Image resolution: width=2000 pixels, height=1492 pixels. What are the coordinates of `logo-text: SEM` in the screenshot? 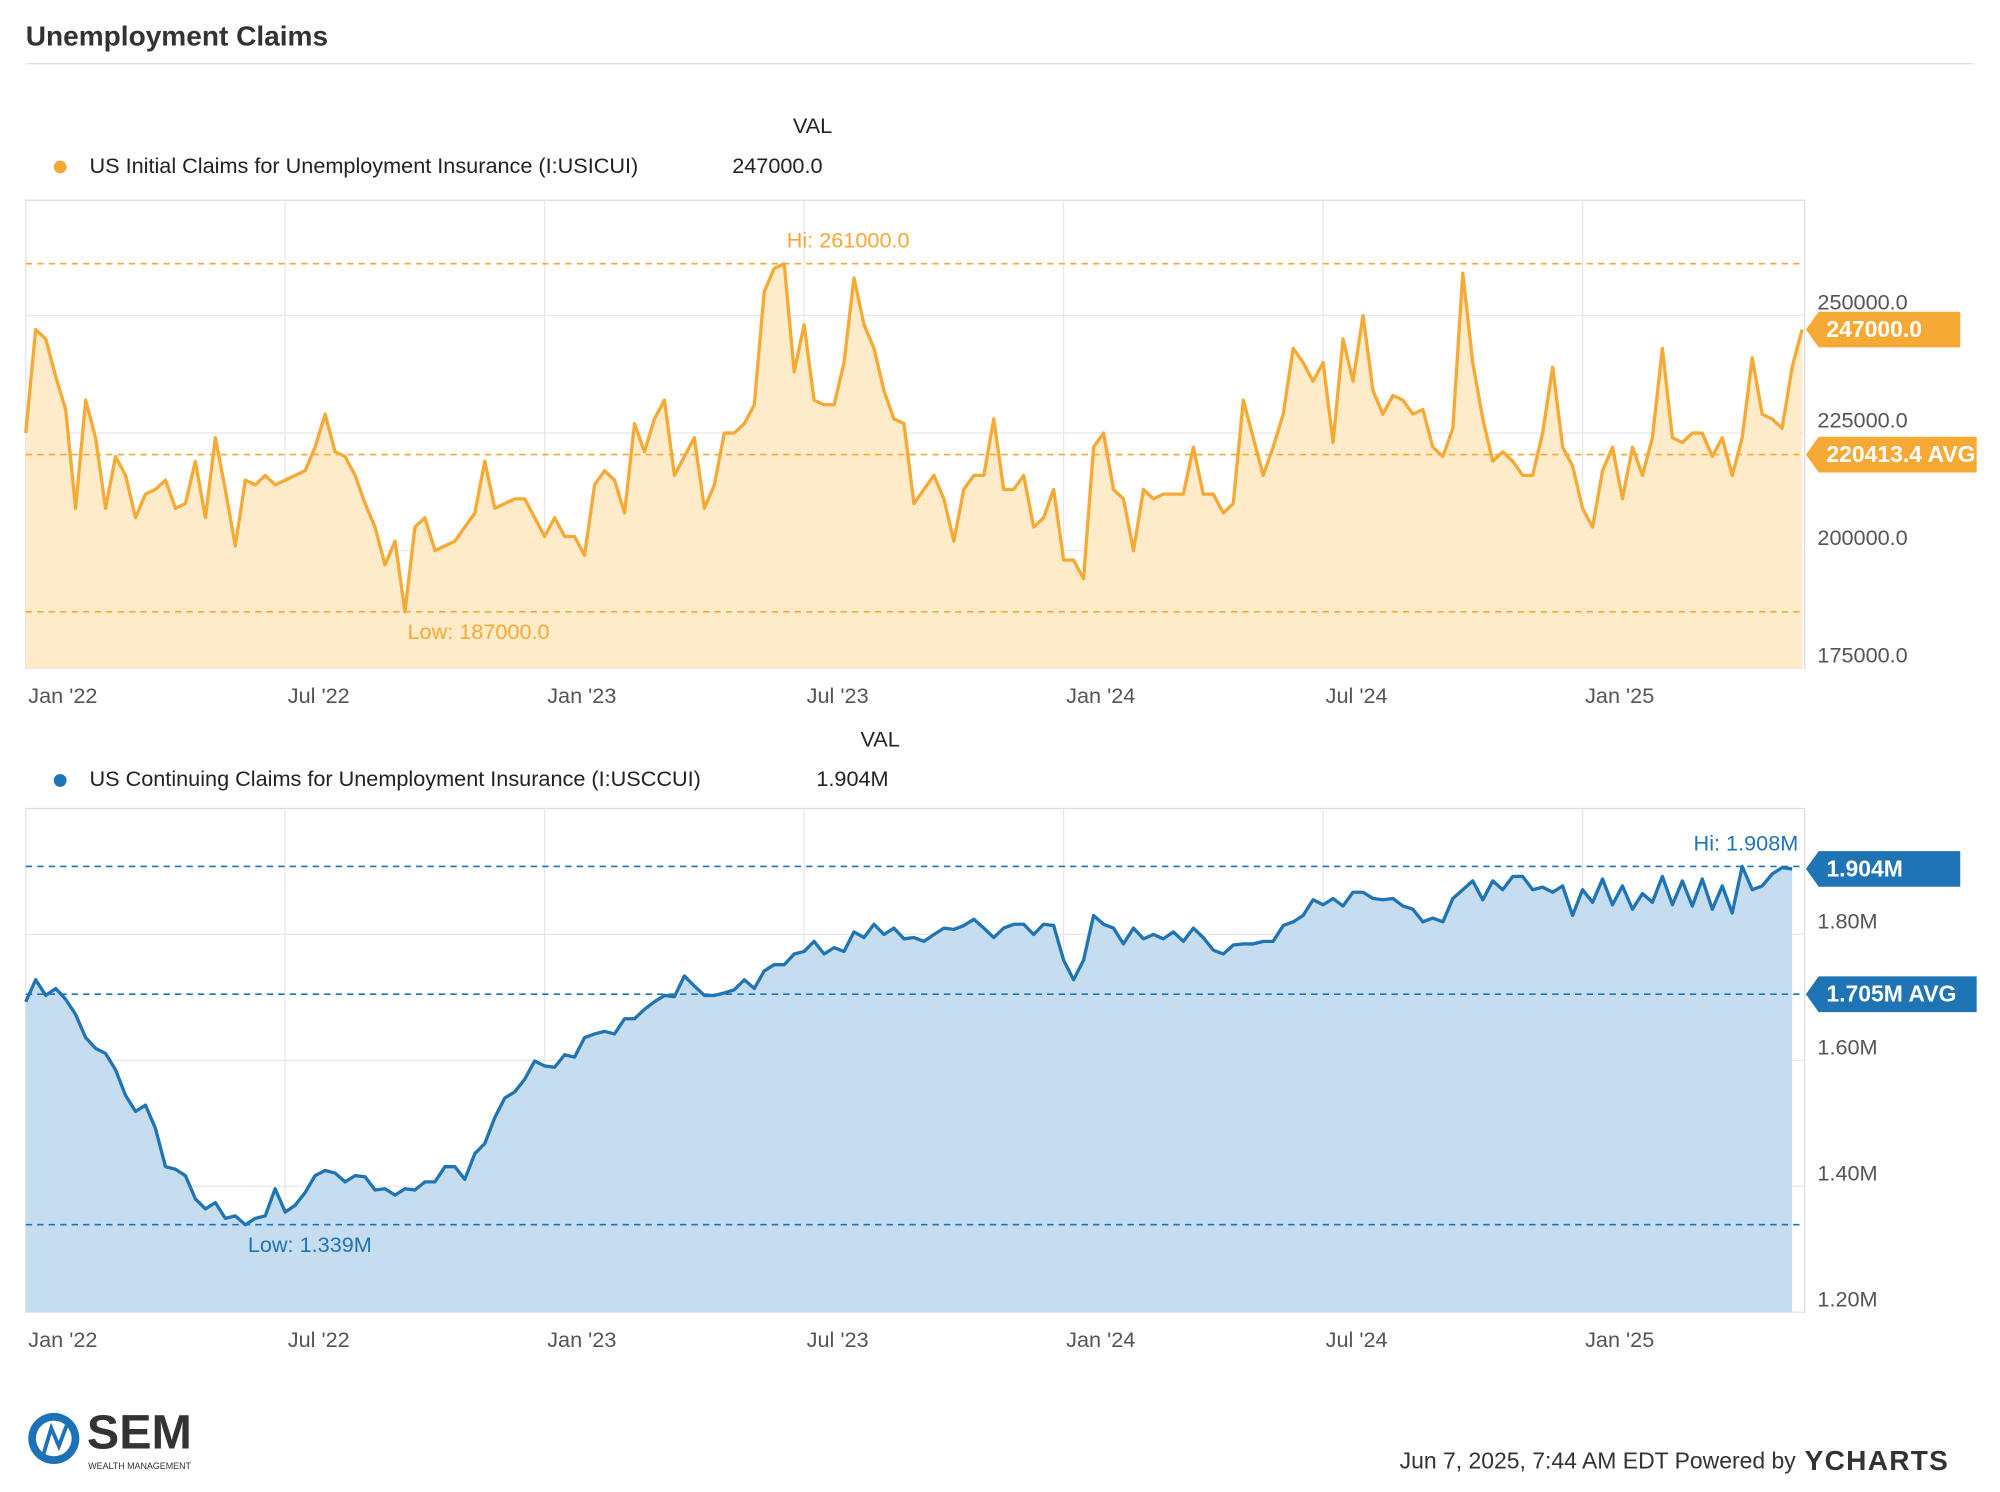 It's located at (139, 1433).